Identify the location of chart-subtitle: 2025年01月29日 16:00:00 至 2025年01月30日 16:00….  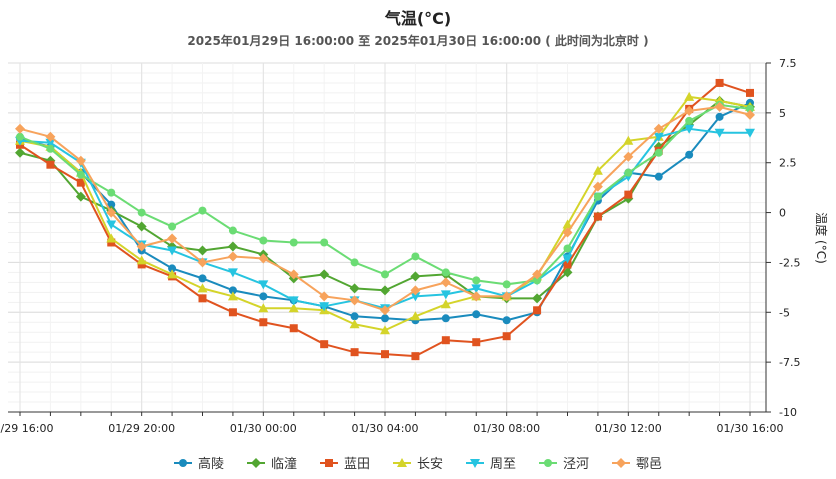
(418, 41).